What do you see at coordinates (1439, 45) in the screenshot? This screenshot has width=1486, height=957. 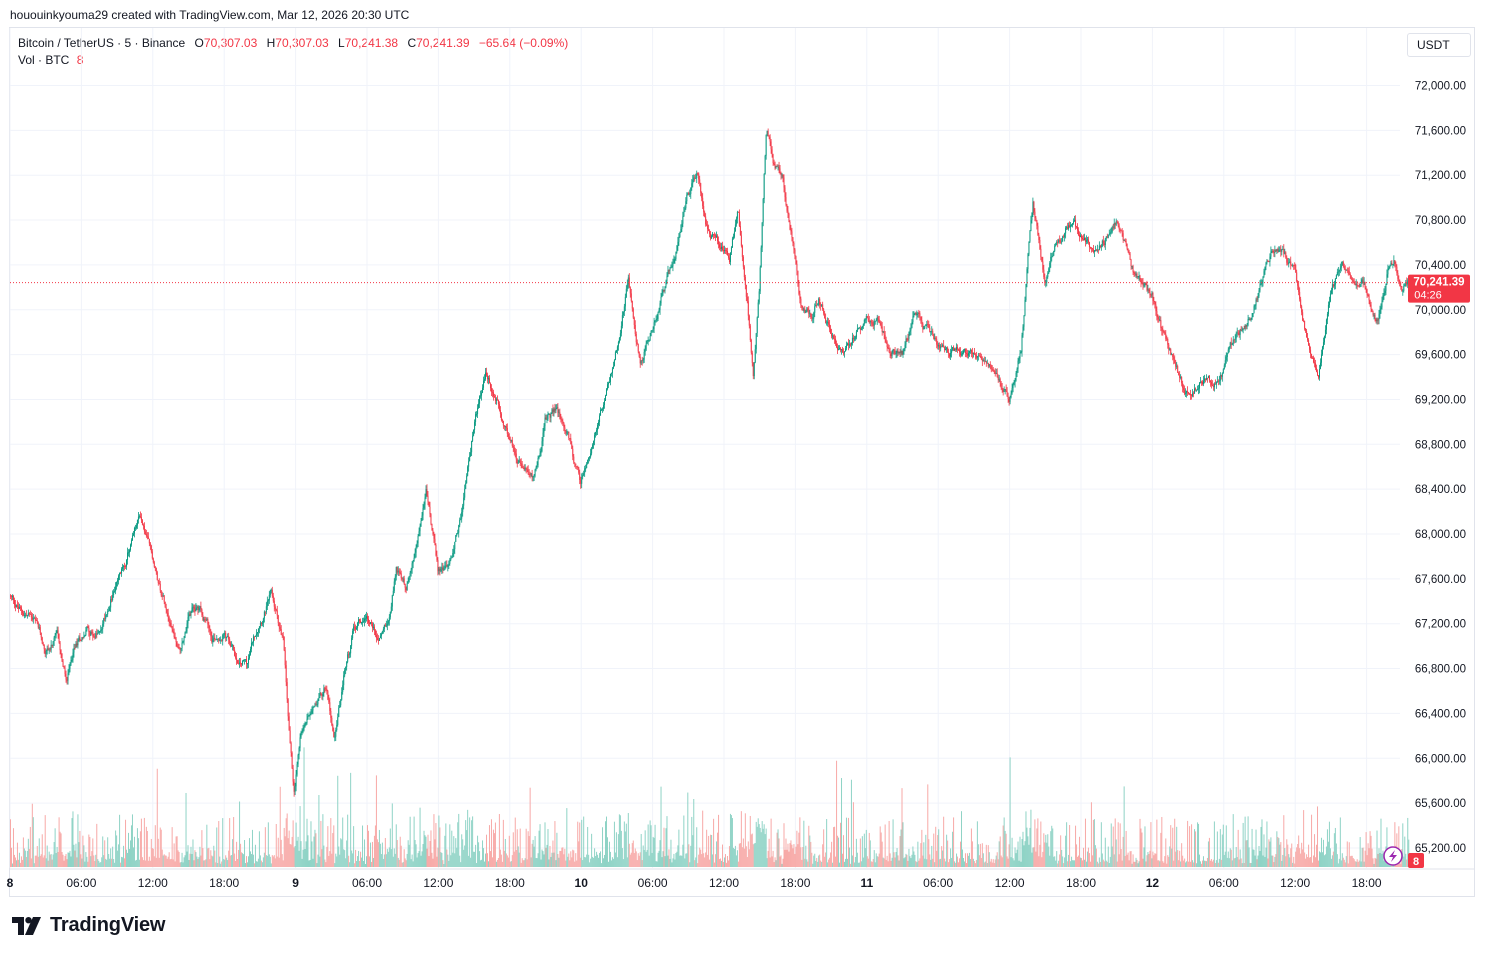 I see `currency-unit-button: USDT` at bounding box center [1439, 45].